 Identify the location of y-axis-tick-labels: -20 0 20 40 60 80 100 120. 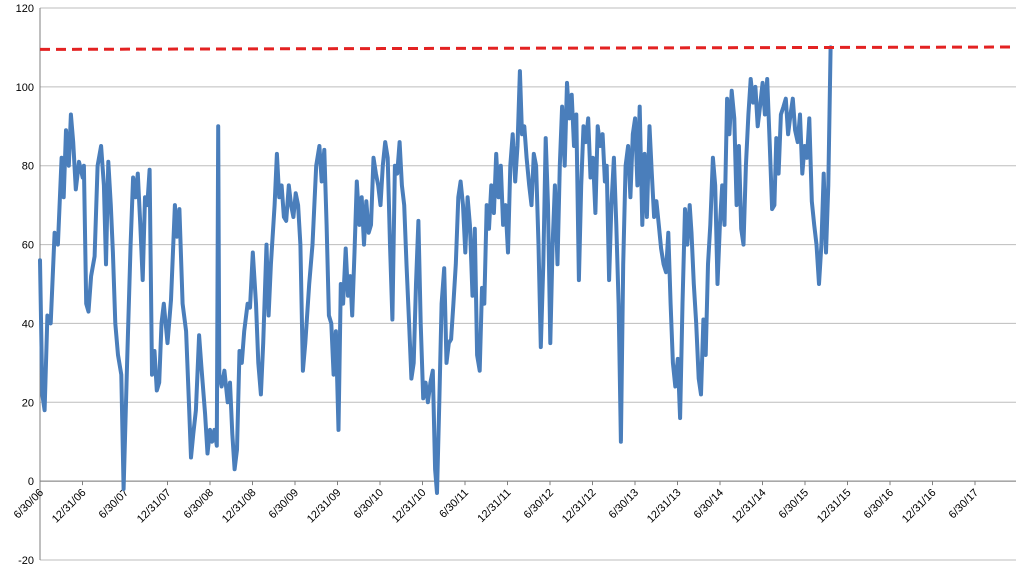
(25, 285).